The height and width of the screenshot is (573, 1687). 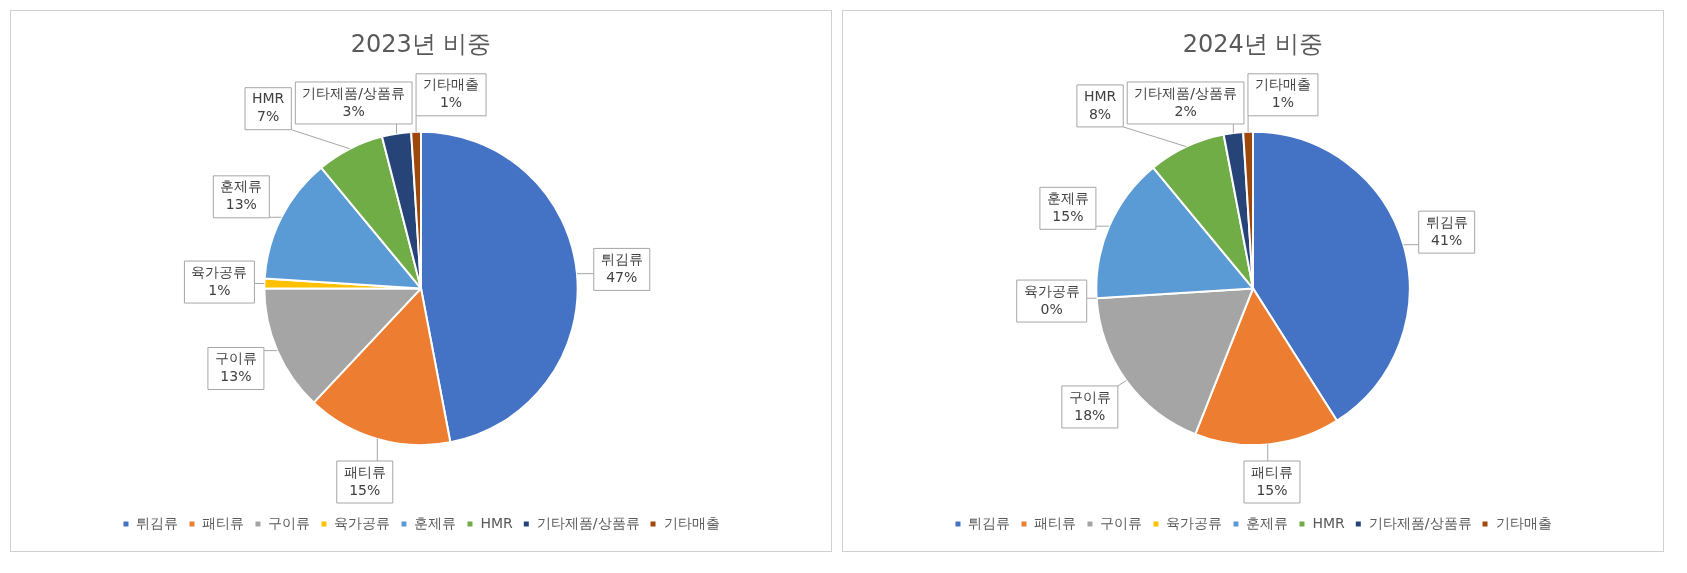 What do you see at coordinates (1051, 290) in the screenshot?
I see `category-label: 육가공류` at bounding box center [1051, 290].